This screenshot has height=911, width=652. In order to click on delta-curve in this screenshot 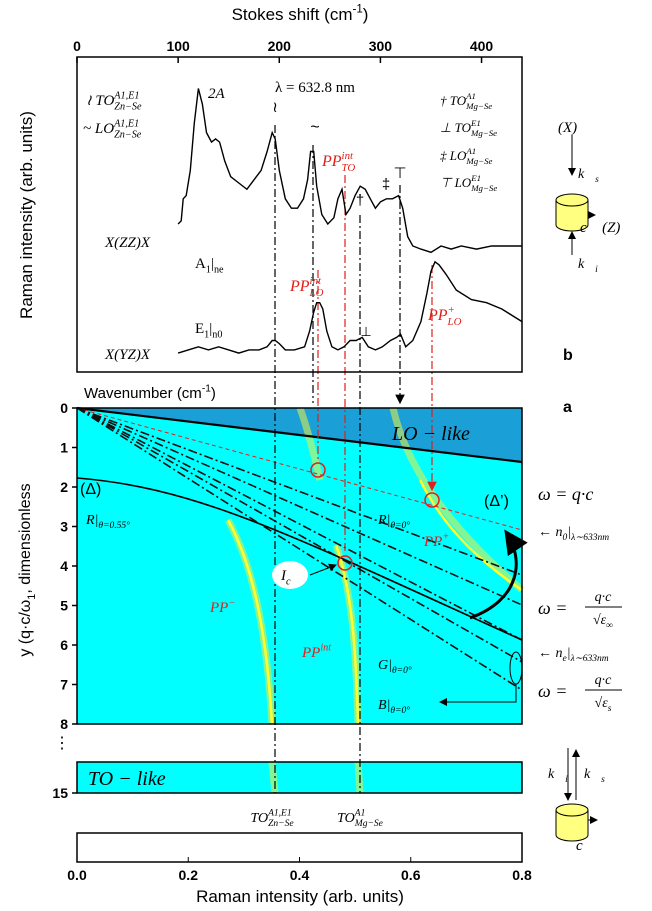, I will do `click(299, 559)`.